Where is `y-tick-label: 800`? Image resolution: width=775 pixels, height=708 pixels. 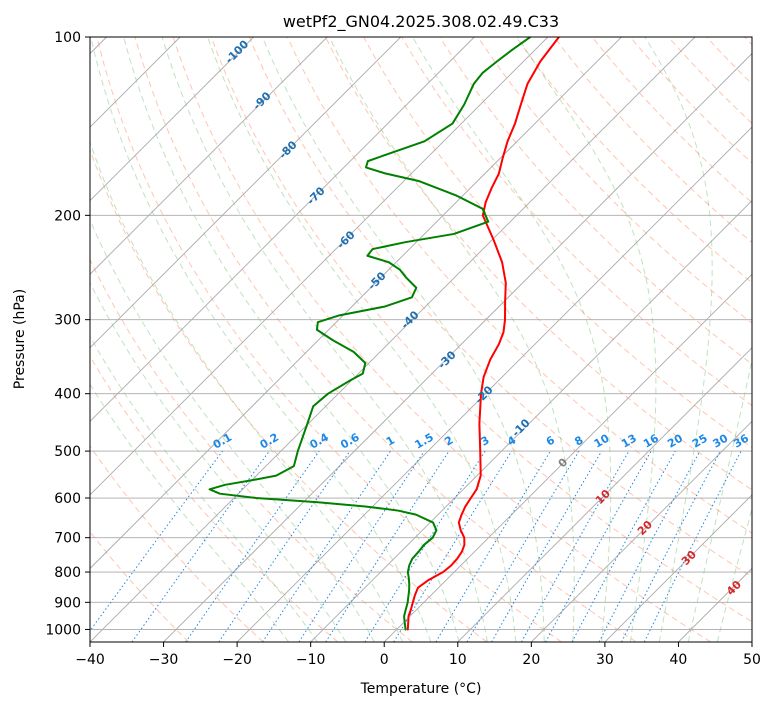
y-tick-label: 800 is located at coordinates (67, 573).